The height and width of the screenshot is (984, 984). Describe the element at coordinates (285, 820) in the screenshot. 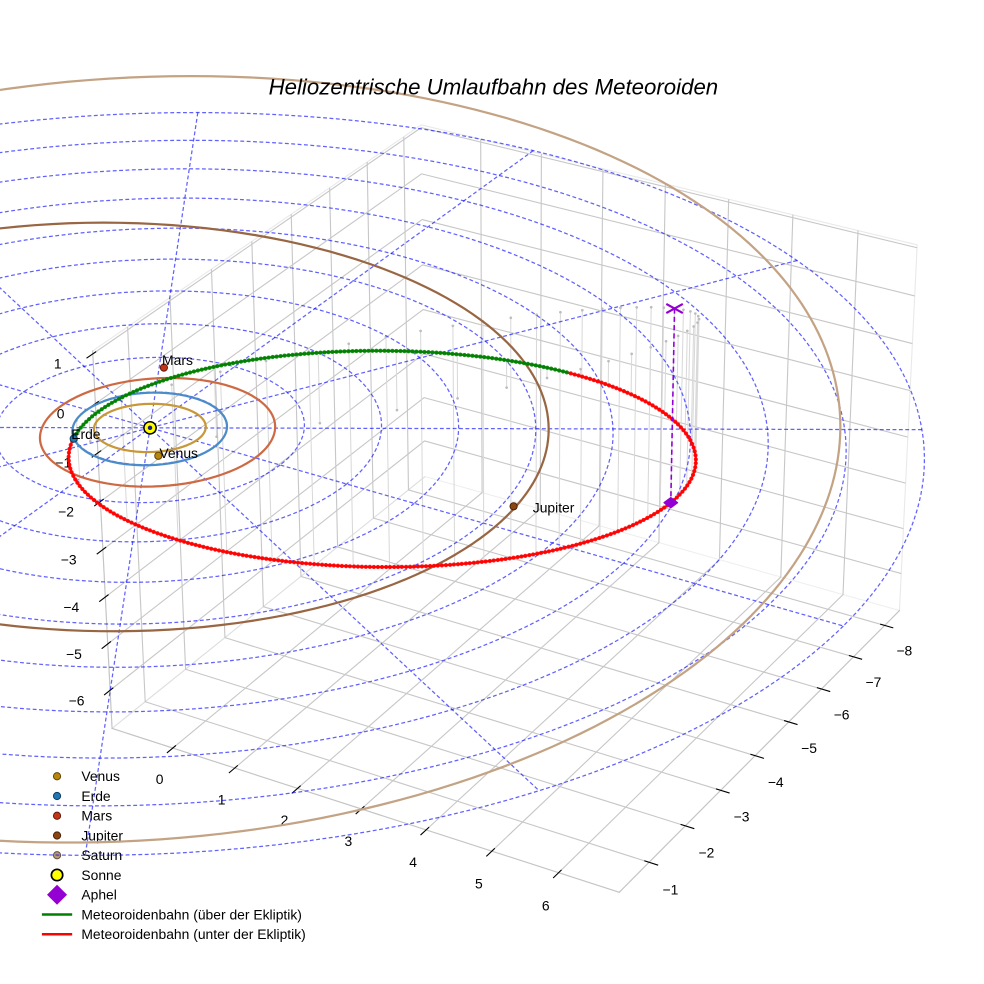

I see `svg-text: 2` at that location.